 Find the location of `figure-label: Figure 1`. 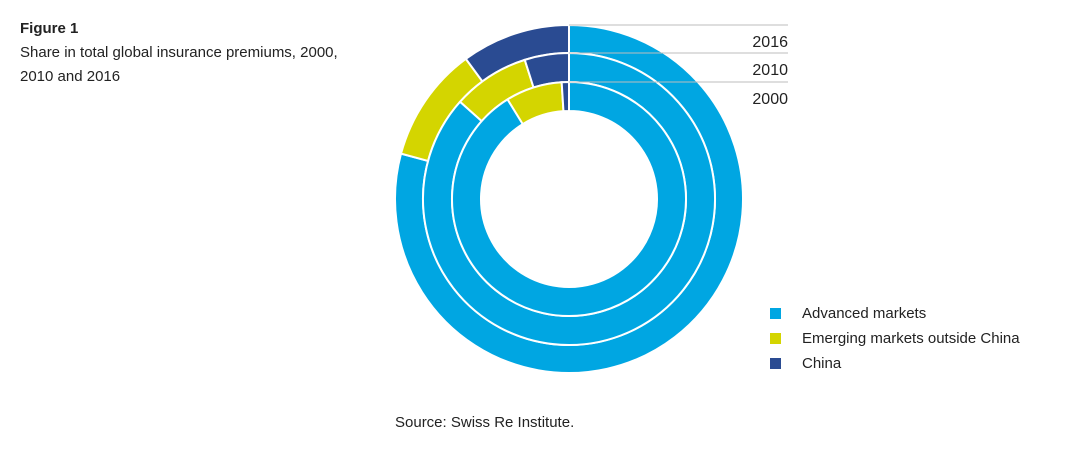

figure-label: Figure 1 is located at coordinates (49, 28).